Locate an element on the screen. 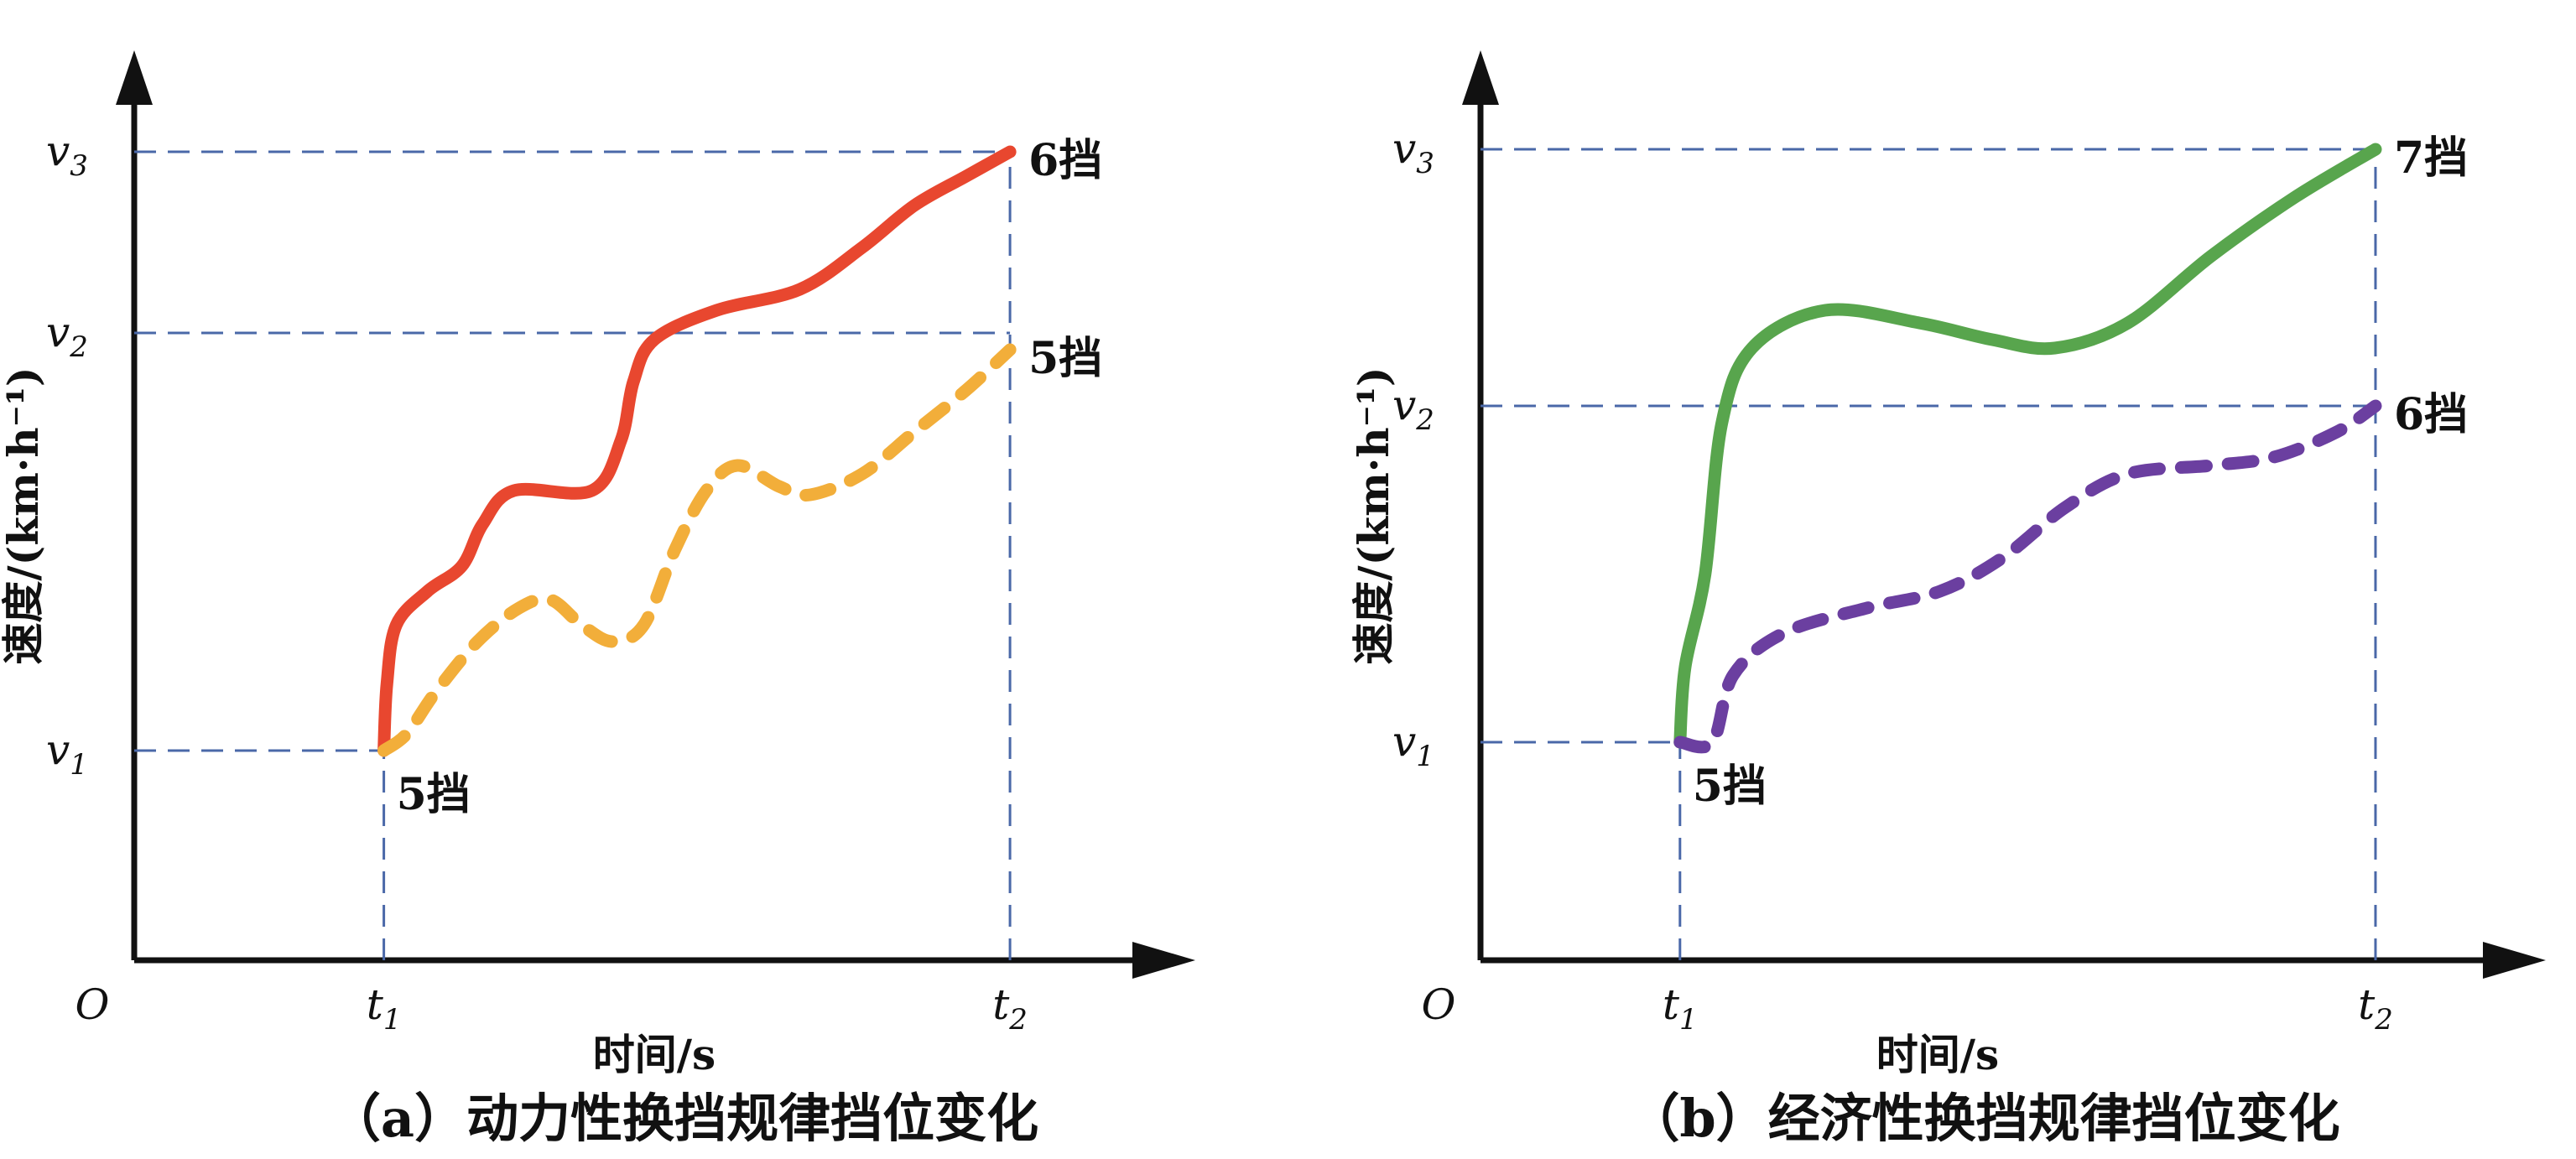  end-gear-label: 7挡 is located at coordinates (2431, 159).